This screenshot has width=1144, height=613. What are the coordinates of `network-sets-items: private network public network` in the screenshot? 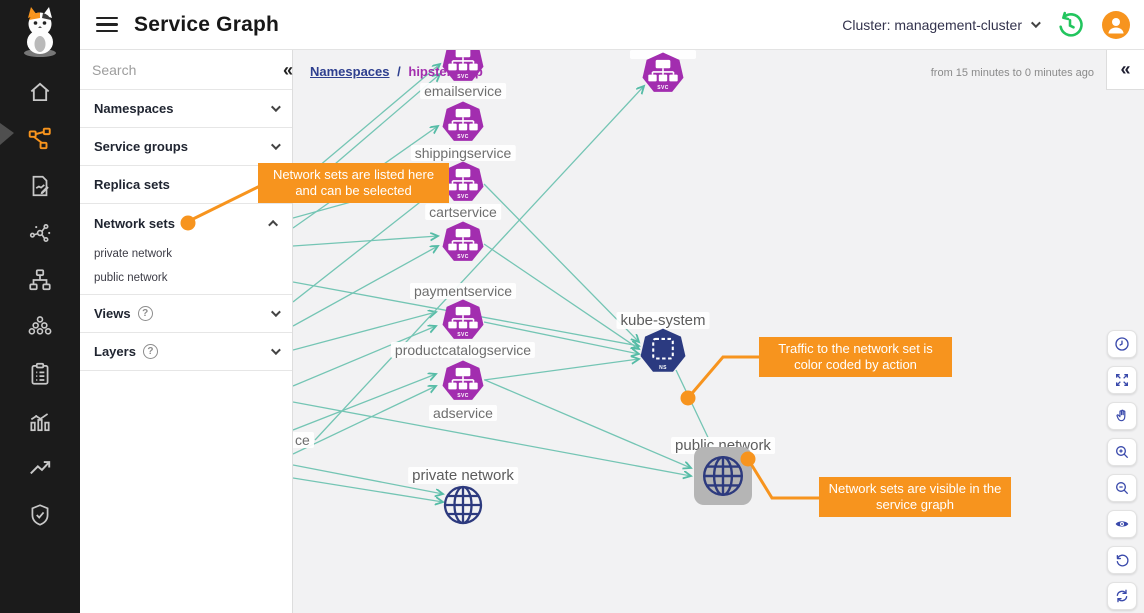 It's located at (186, 268).